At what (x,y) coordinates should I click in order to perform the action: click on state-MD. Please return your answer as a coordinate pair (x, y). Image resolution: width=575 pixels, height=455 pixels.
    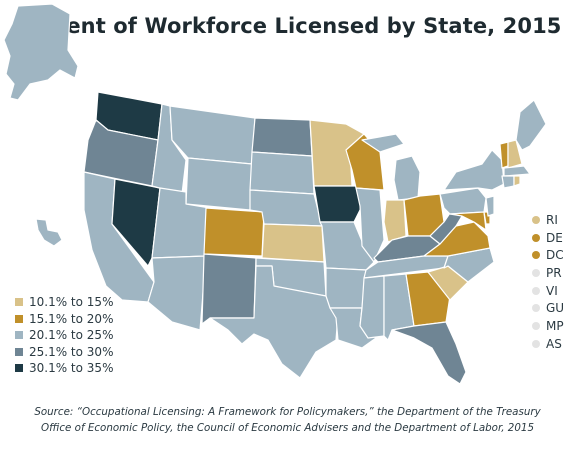
    Looking at the image, I should click on (468, 221).